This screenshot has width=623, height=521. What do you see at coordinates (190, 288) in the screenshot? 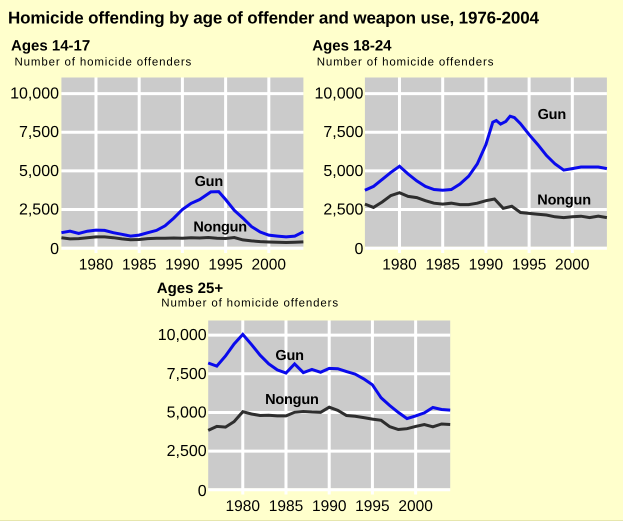
I see `svg-text: Ages 25+` at bounding box center [190, 288].